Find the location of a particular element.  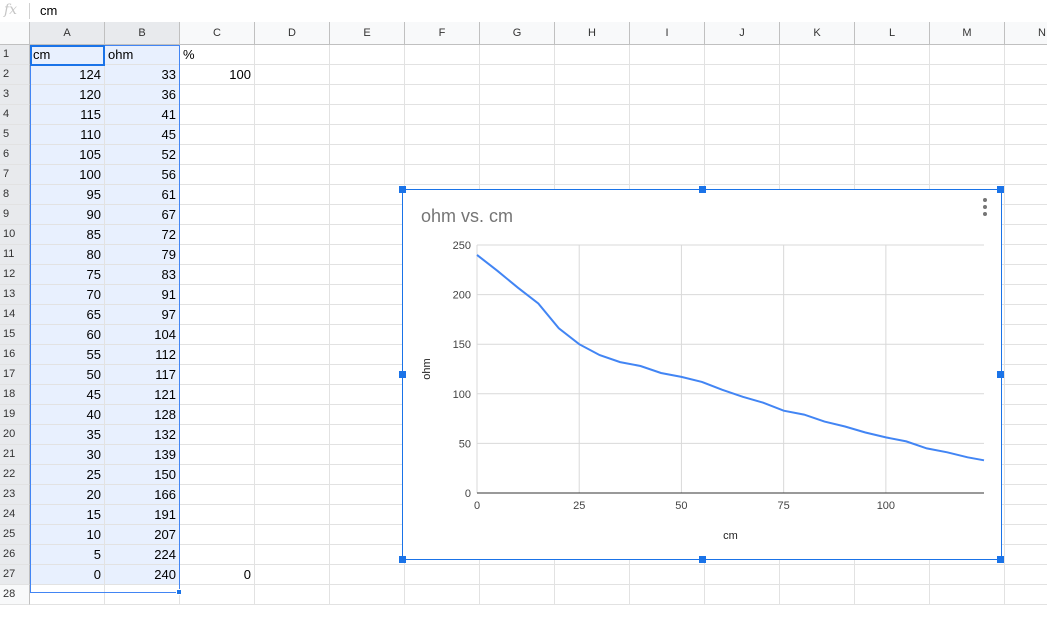

cell-n20 is located at coordinates (1026, 435).